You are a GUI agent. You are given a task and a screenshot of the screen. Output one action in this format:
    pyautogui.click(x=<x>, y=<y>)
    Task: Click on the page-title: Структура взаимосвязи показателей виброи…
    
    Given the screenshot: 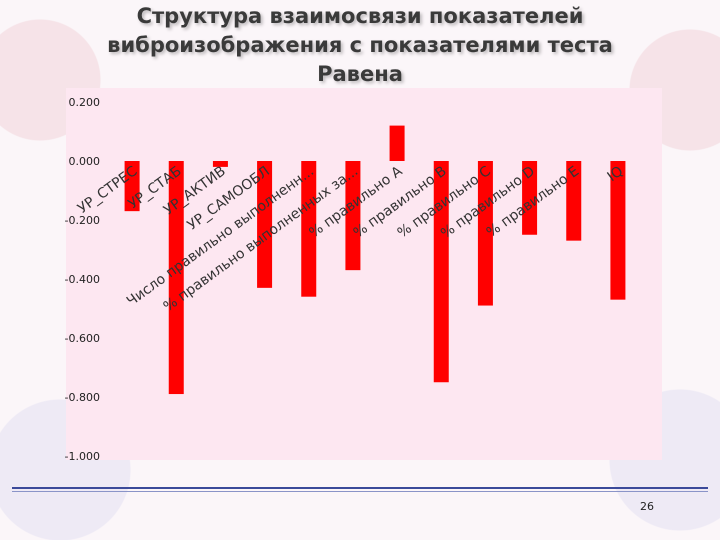 What is the action you would take?
    pyautogui.click(x=360, y=45)
    